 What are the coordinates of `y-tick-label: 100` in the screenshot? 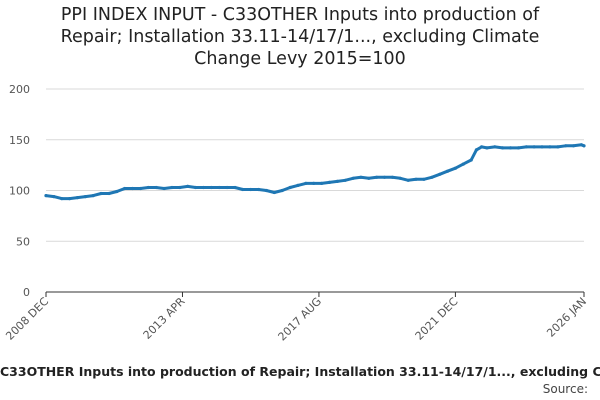 It's located at (19, 191).